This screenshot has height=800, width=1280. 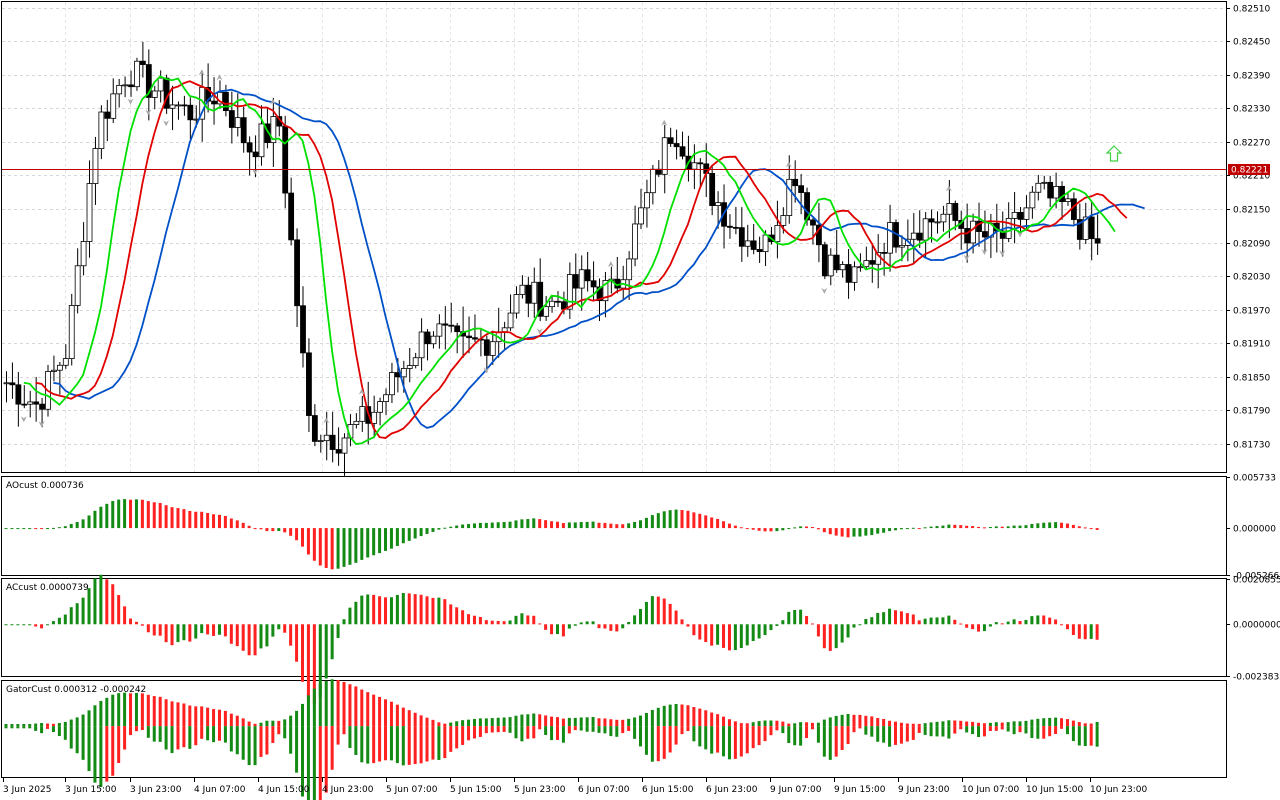 I want to click on x-tick-label: 10 Jun 07:00, so click(x=990, y=790).